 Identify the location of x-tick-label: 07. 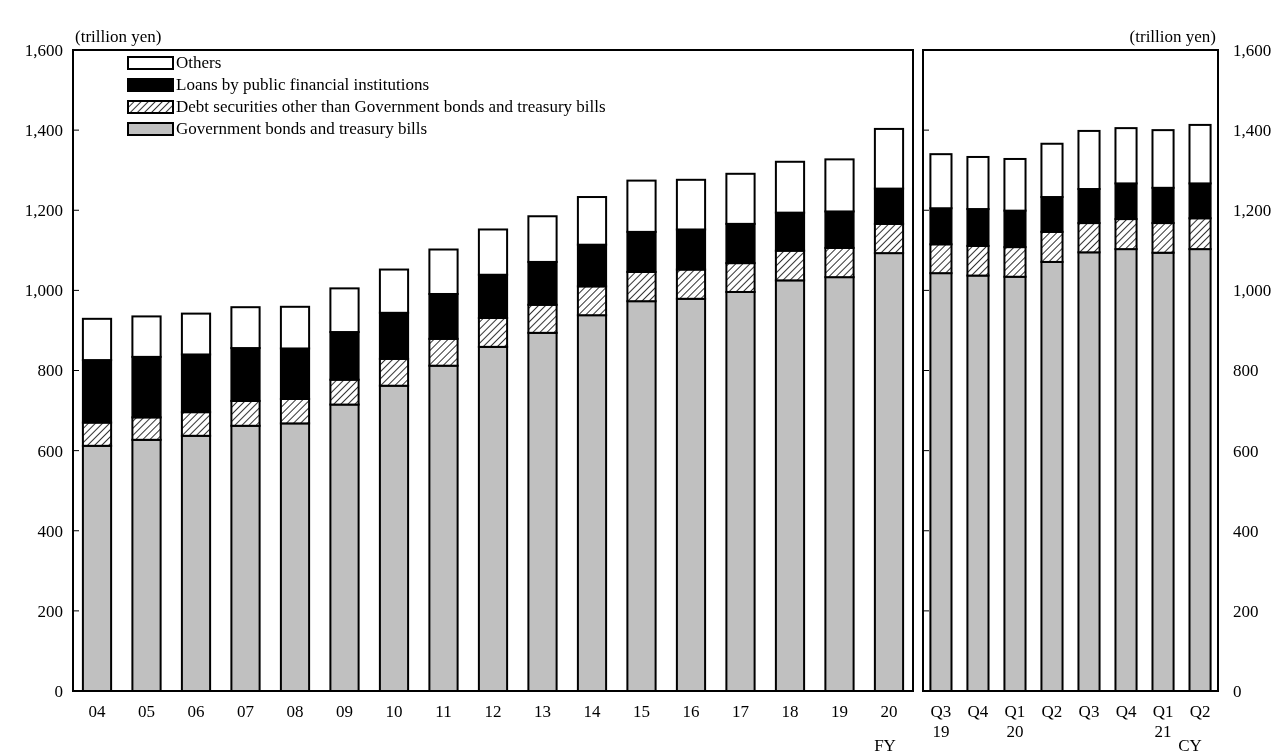
(246, 711).